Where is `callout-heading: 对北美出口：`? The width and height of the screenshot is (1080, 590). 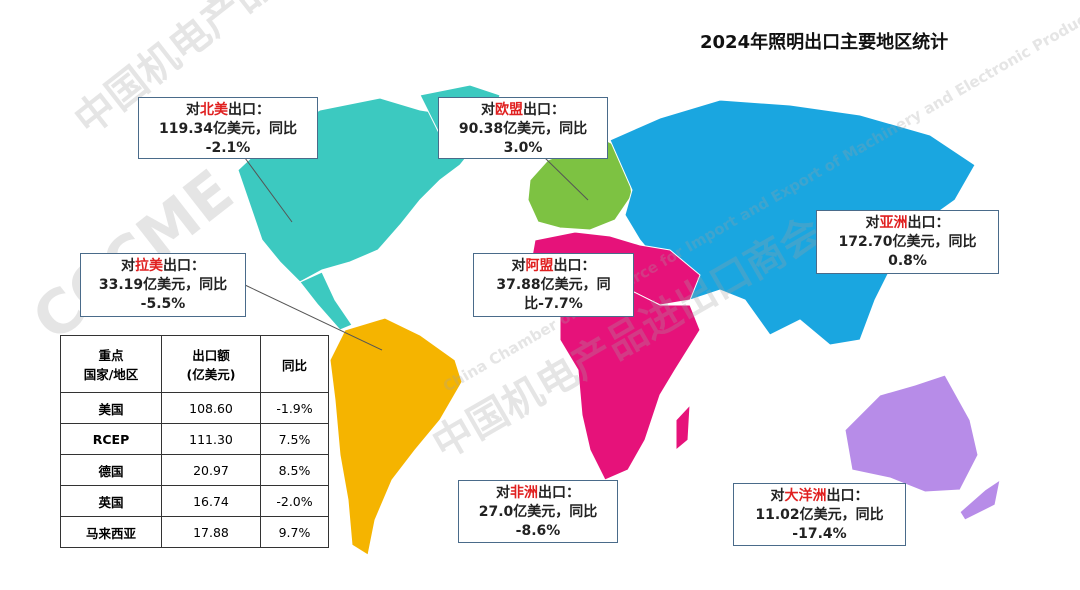
callout-heading: 对北美出口： is located at coordinates (228, 110).